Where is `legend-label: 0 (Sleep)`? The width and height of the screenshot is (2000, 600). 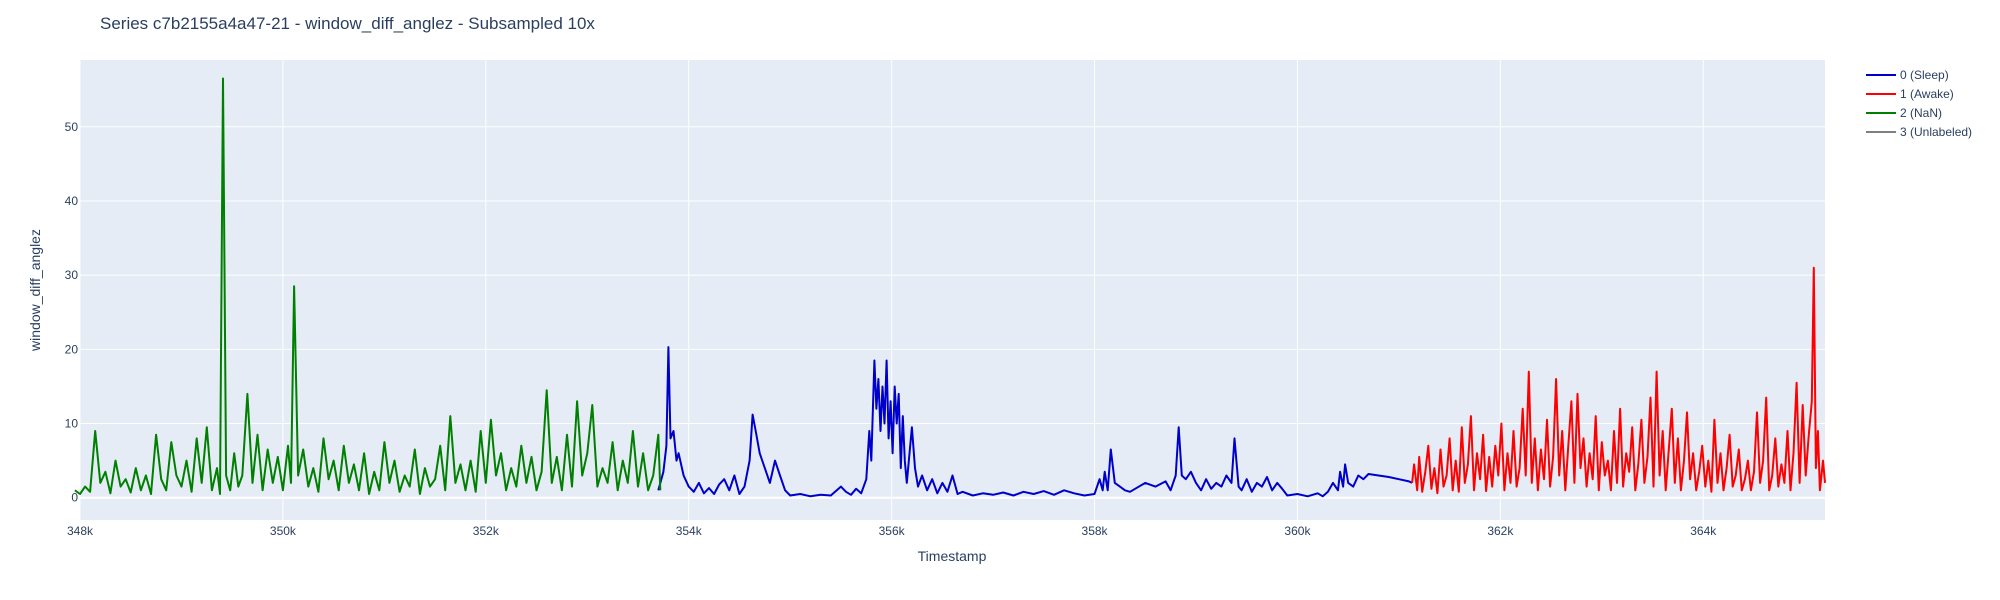 legend-label: 0 (Sleep) is located at coordinates (1924, 75).